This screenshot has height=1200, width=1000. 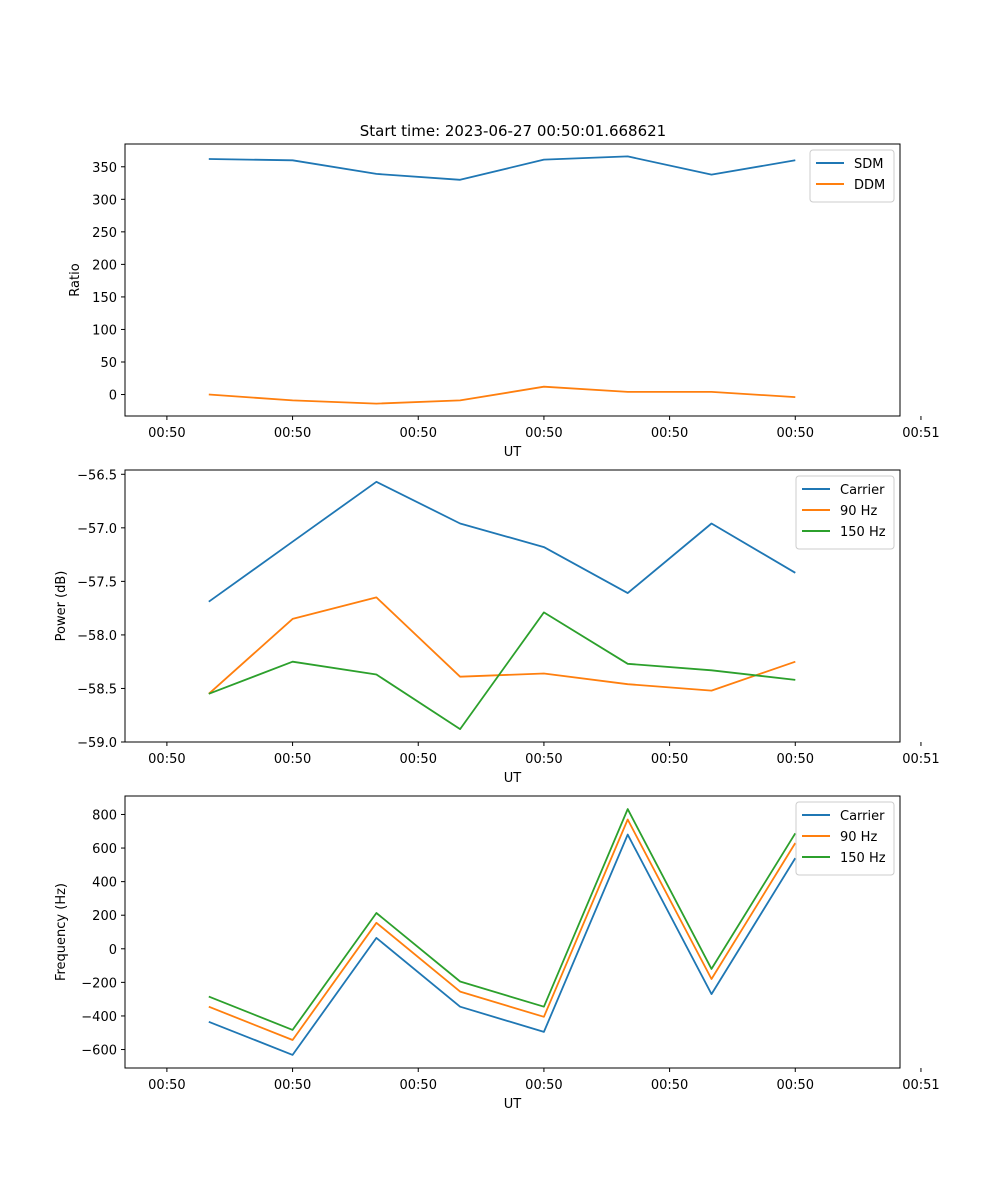 What do you see at coordinates (104, 233) in the screenshot?
I see `y-tick-label: 250` at bounding box center [104, 233].